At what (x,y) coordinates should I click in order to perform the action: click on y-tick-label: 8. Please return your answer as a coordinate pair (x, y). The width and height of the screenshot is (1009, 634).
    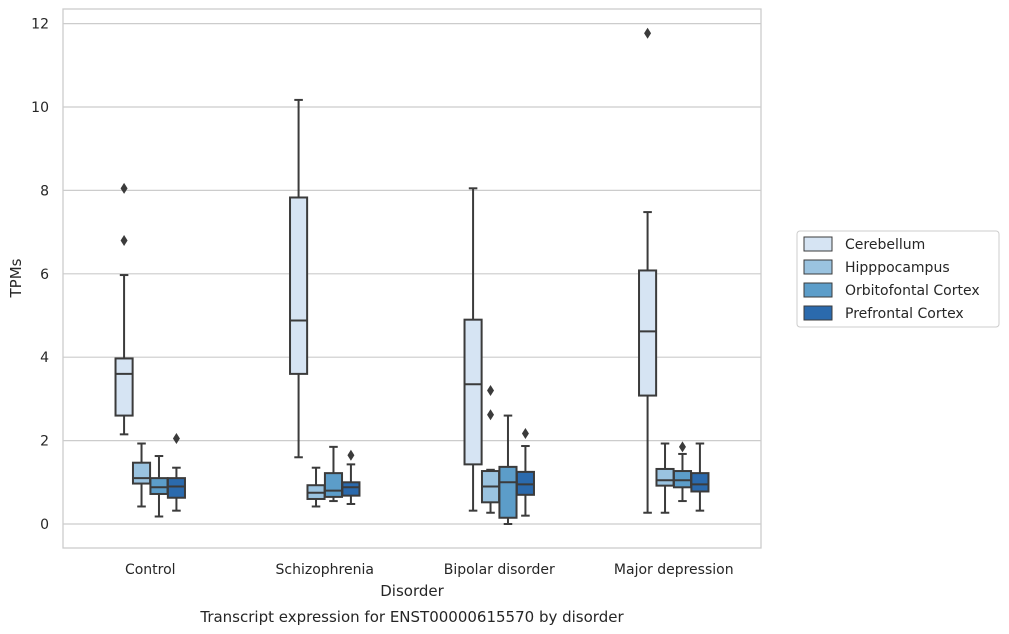
    Looking at the image, I should click on (44, 191).